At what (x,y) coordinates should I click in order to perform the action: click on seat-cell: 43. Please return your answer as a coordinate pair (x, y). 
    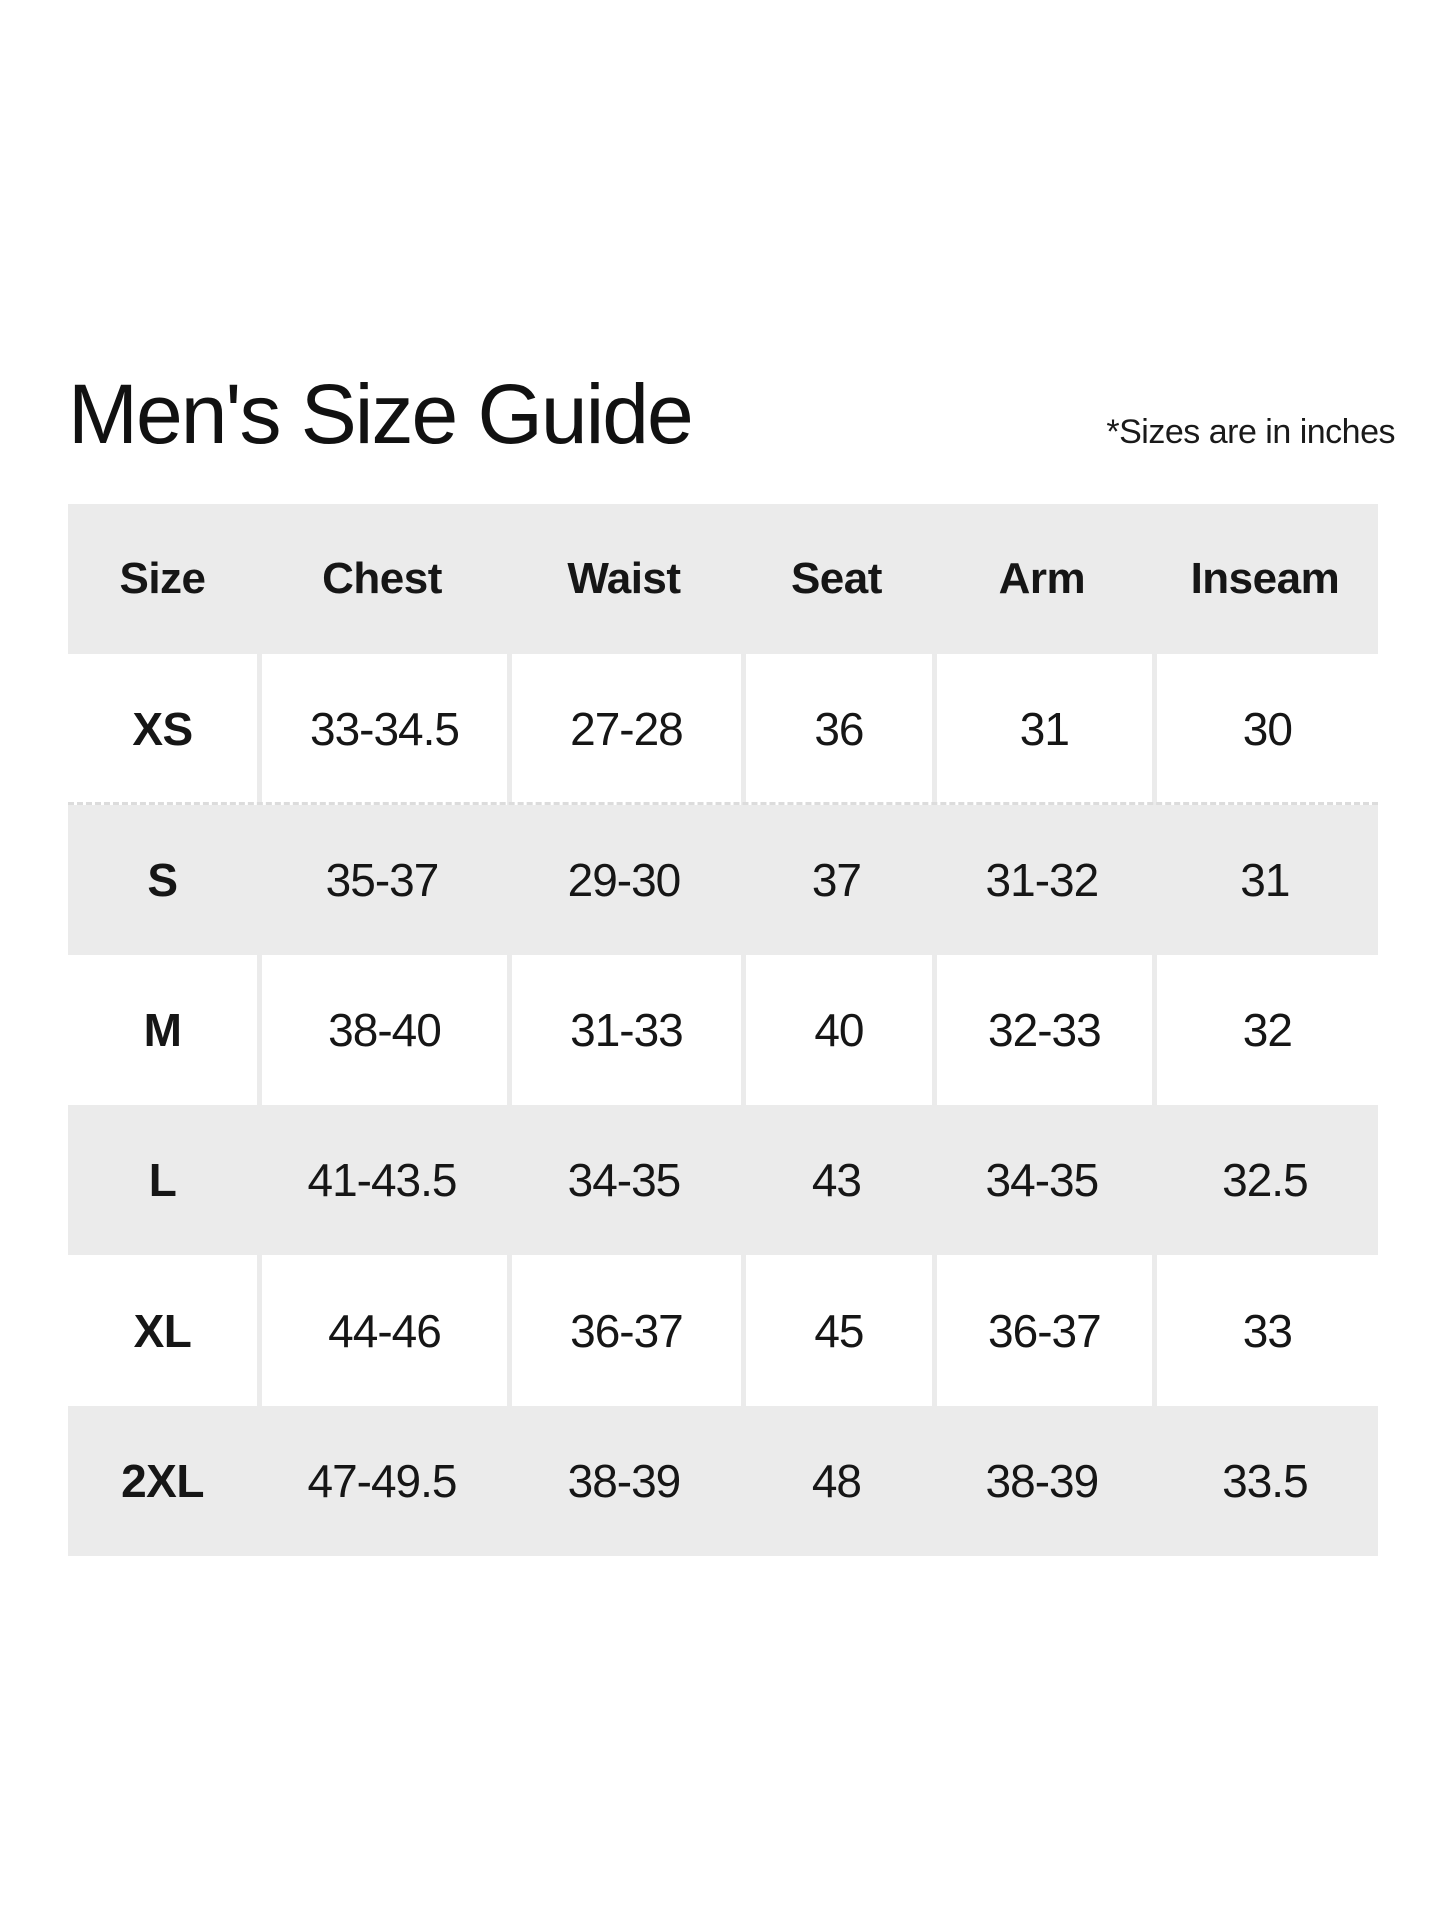
    Looking at the image, I should click on (836, 1180).